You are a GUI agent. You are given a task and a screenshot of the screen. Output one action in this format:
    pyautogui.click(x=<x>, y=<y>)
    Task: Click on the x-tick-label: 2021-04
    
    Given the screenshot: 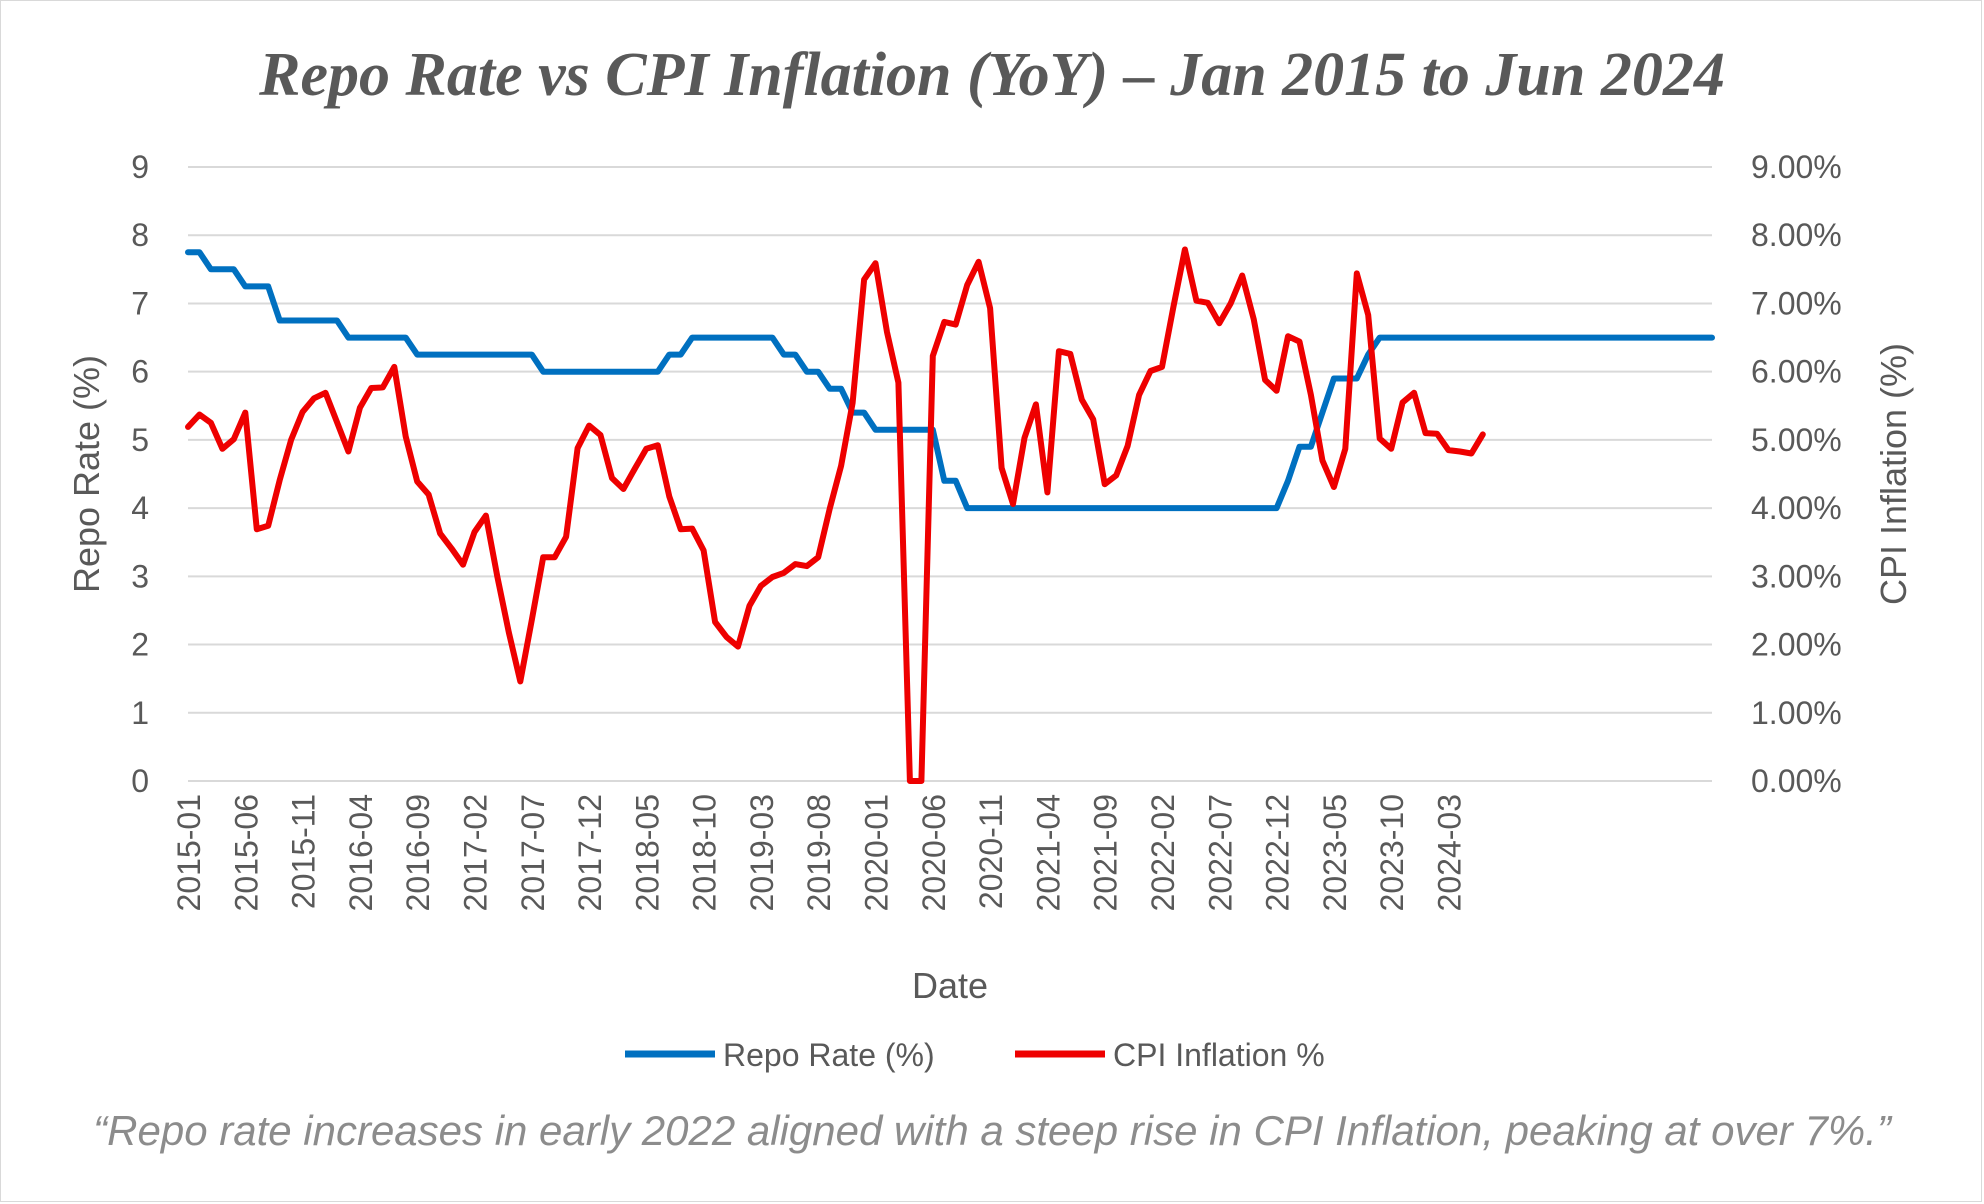 What is the action you would take?
    pyautogui.click(x=1048, y=852)
    